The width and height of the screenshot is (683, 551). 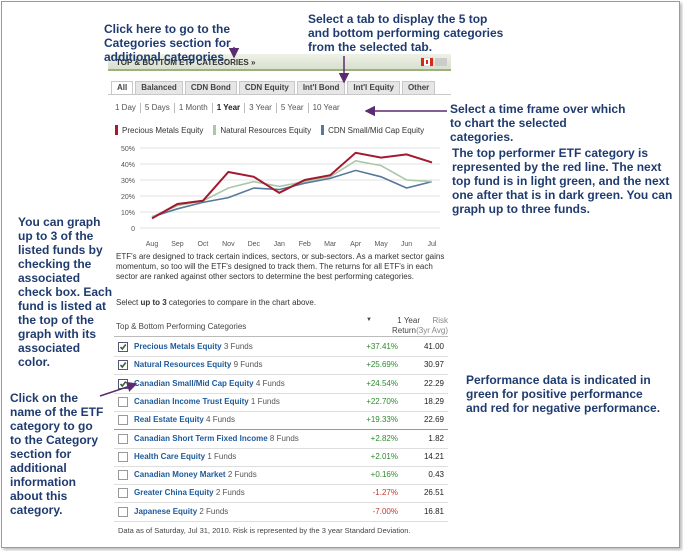 What do you see at coordinates (222, 456) in the screenshot?
I see `fund-count: 1 Funds` at bounding box center [222, 456].